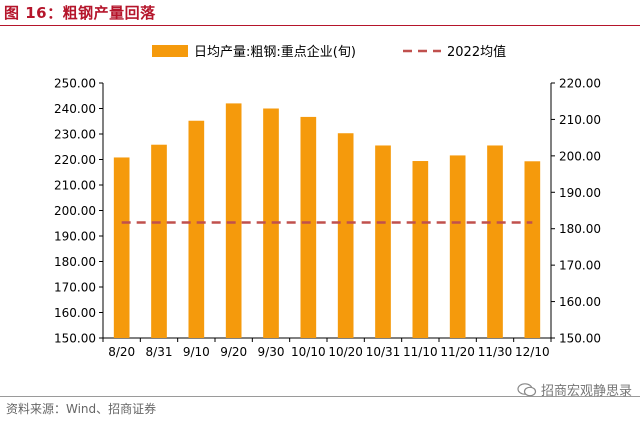  What do you see at coordinates (345, 352) in the screenshot?
I see `x-tick-label: 10/20` at bounding box center [345, 352].